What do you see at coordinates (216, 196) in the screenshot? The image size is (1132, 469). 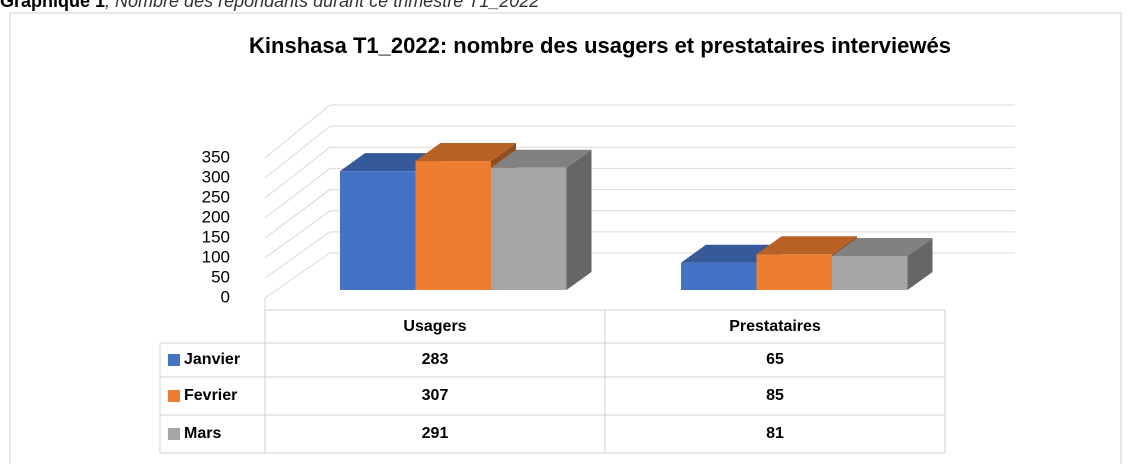 I see `y-tick-label: 250` at bounding box center [216, 196].